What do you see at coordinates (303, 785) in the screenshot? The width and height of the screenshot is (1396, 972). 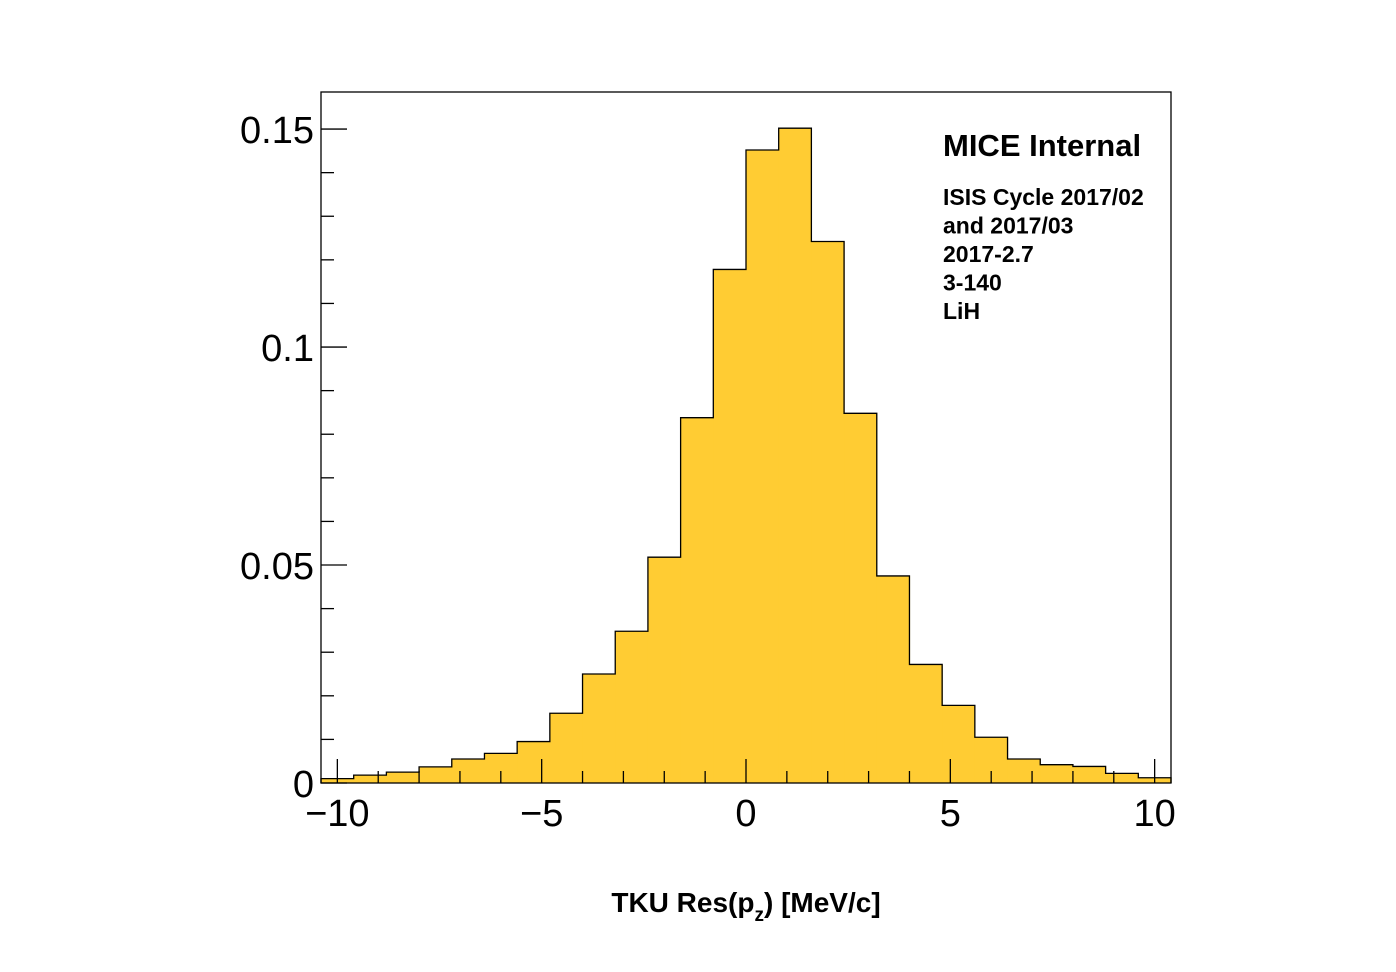 I see `y-tick-label: 0` at bounding box center [303, 785].